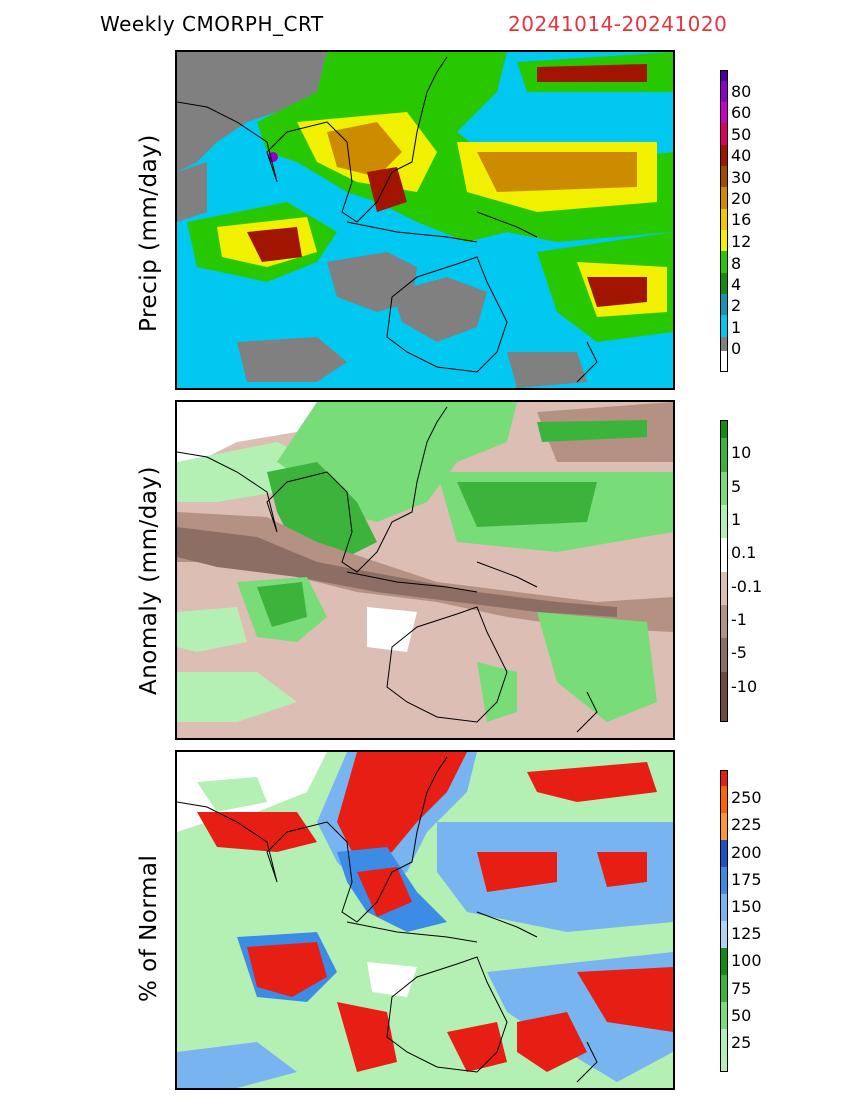 Image resolution: width=850 pixels, height=1100 pixels. Describe the element at coordinates (746, 906) in the screenshot. I see `percent-tick: 150` at that location.